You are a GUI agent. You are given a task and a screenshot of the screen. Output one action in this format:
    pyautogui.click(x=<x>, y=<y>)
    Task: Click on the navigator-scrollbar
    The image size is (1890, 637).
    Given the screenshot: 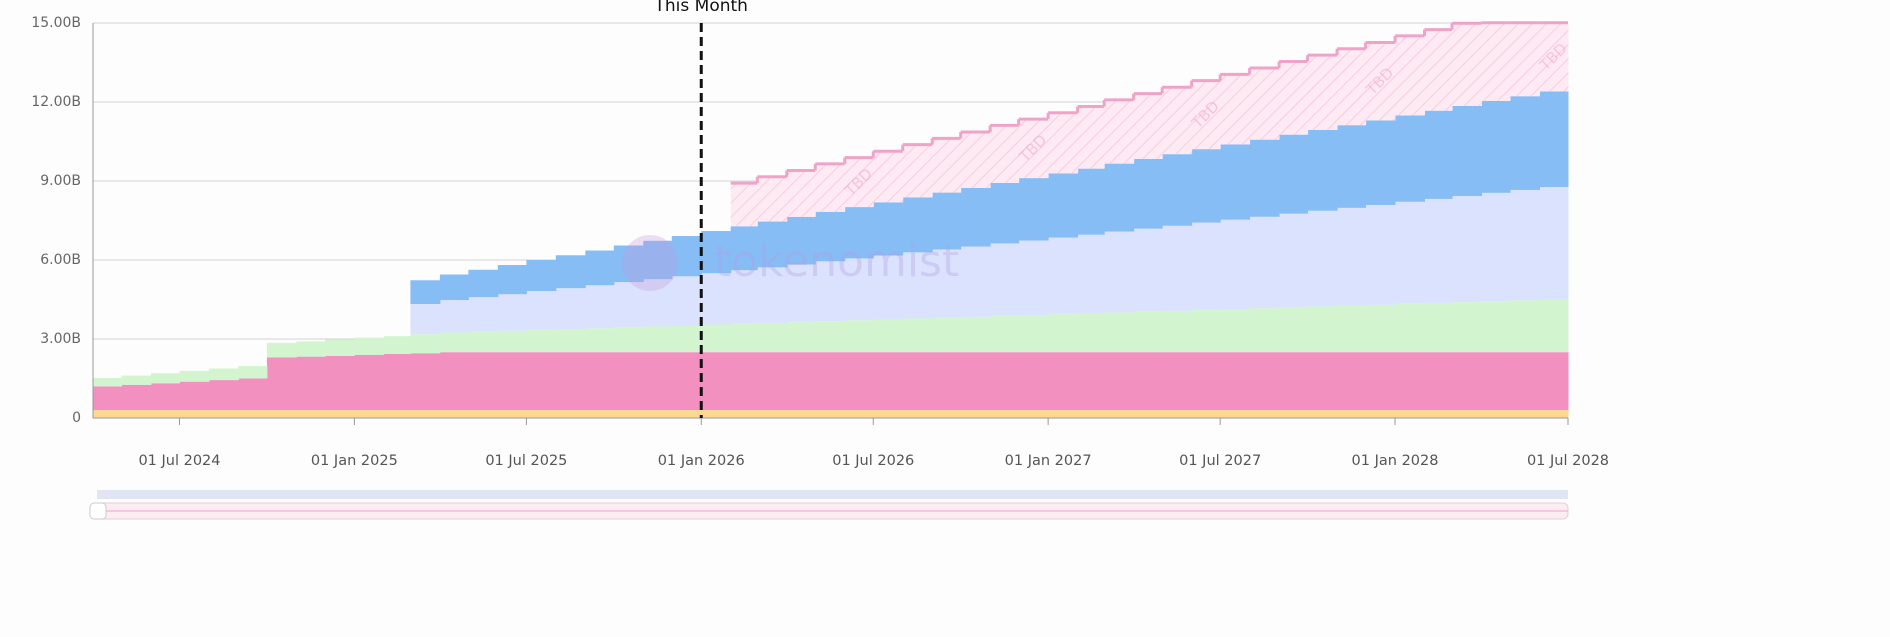 What is the action you would take?
    pyautogui.click(x=832, y=494)
    